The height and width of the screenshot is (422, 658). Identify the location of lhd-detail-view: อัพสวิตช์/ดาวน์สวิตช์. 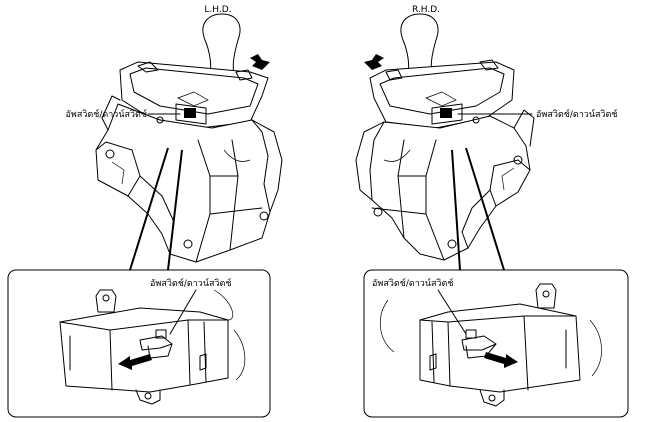
(139, 343).